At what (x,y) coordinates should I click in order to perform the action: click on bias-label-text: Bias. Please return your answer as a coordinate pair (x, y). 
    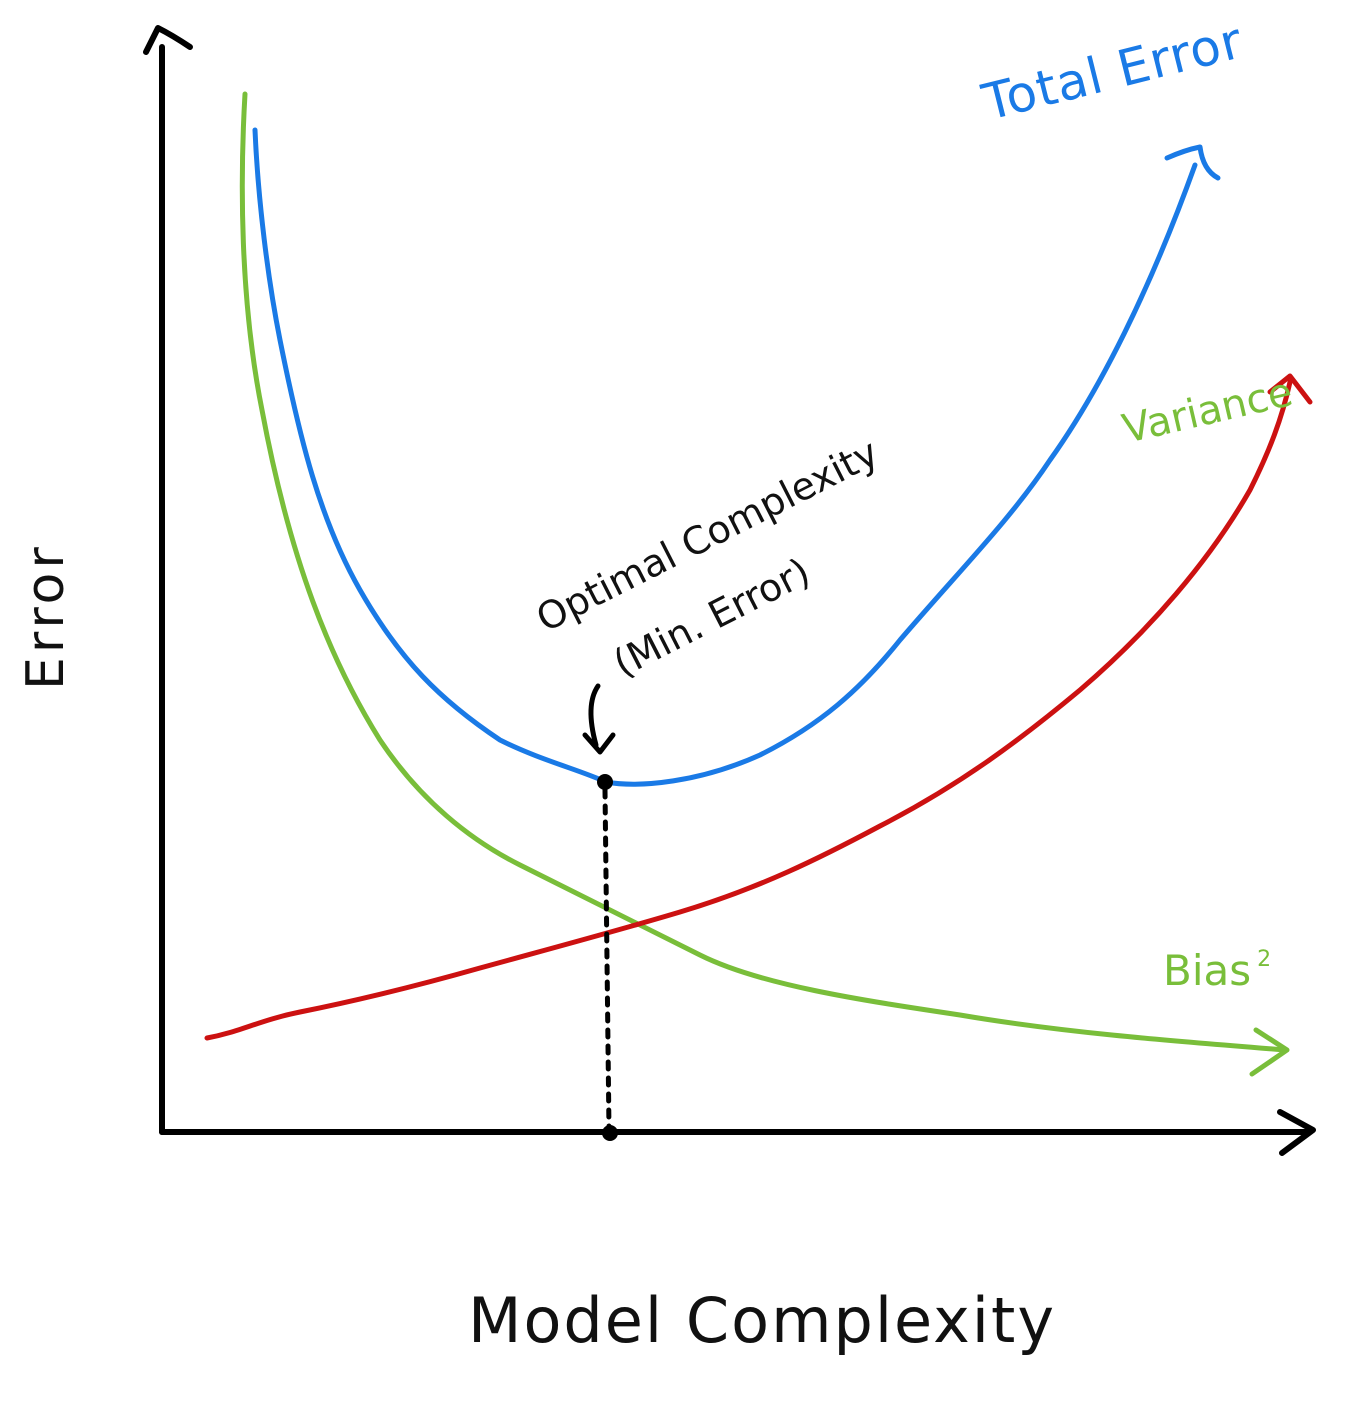
    Looking at the image, I should click on (1207, 970).